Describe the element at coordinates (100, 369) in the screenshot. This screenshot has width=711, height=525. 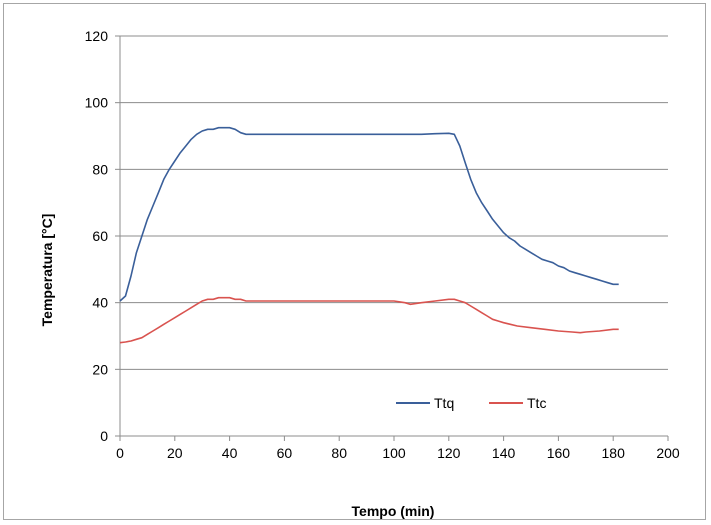
I see `y-tick-label-20: 20` at that location.